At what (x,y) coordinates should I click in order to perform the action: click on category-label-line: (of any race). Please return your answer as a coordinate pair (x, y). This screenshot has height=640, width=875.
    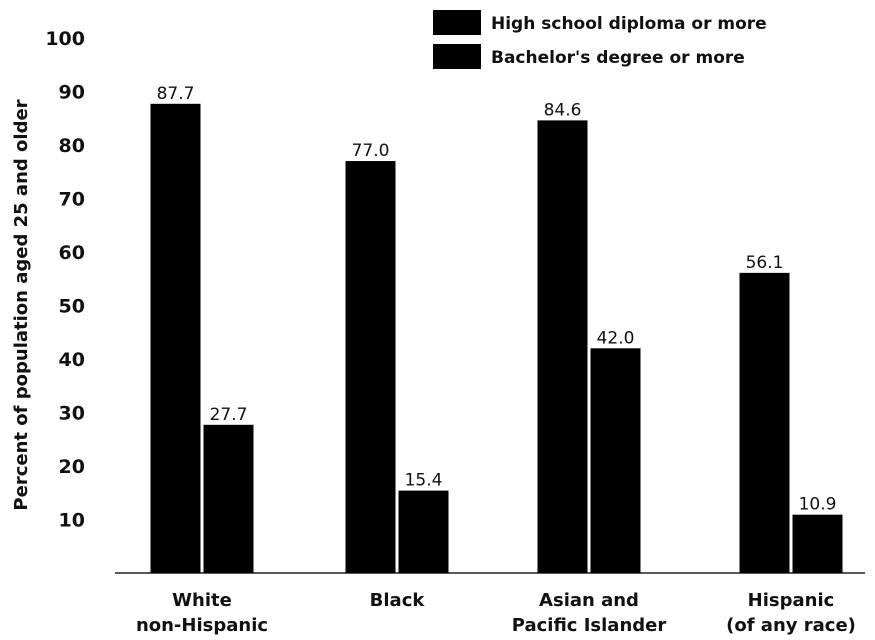
    Looking at the image, I should click on (791, 625).